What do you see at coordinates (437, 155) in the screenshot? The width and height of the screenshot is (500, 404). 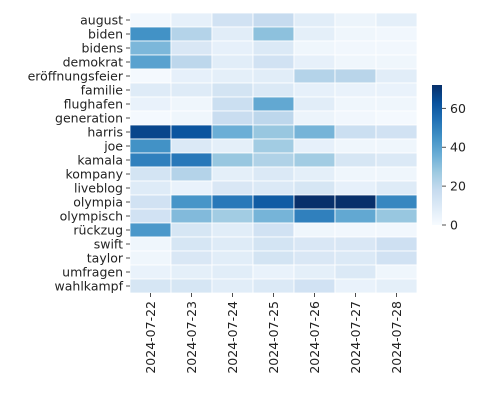 I see `colorbar` at bounding box center [437, 155].